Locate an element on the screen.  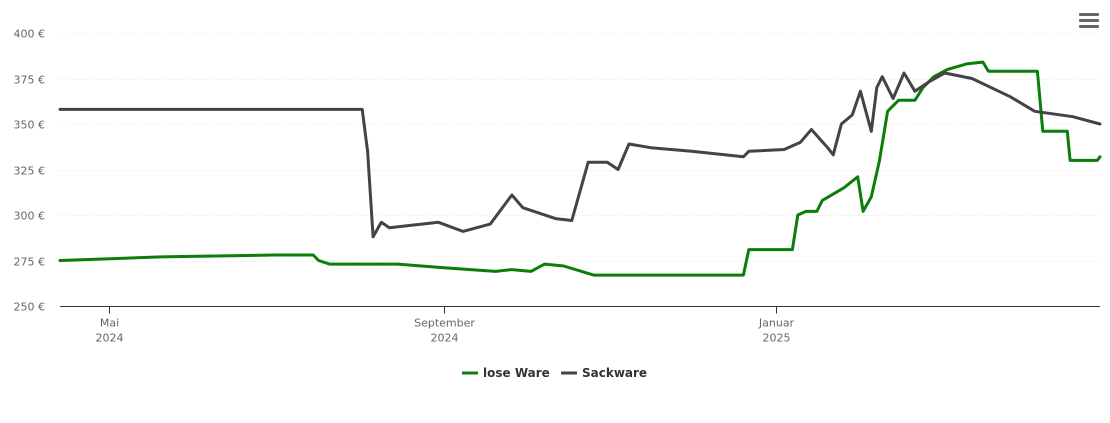
y-tick-label: 375 € is located at coordinates (30, 80).